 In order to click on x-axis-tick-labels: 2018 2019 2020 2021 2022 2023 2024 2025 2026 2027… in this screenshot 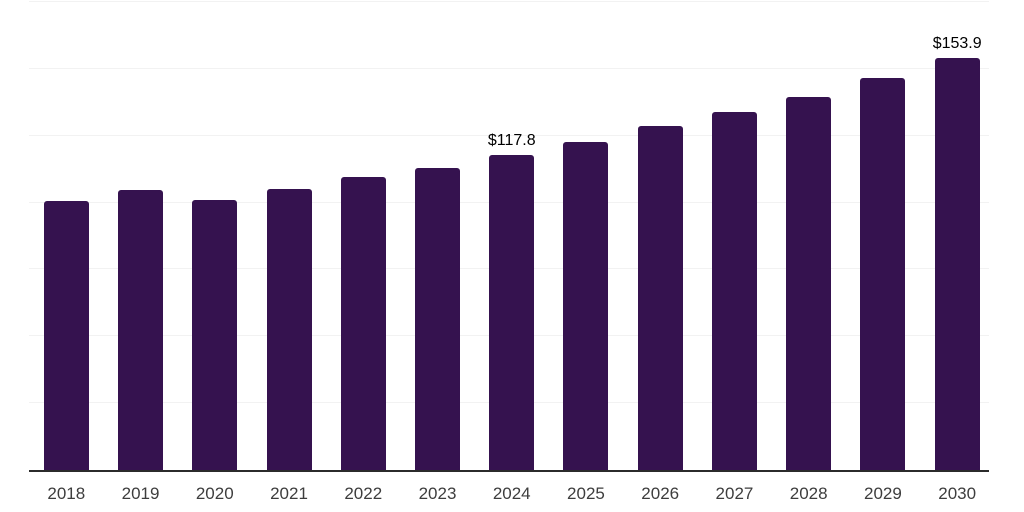, I will do `click(509, 495)`.